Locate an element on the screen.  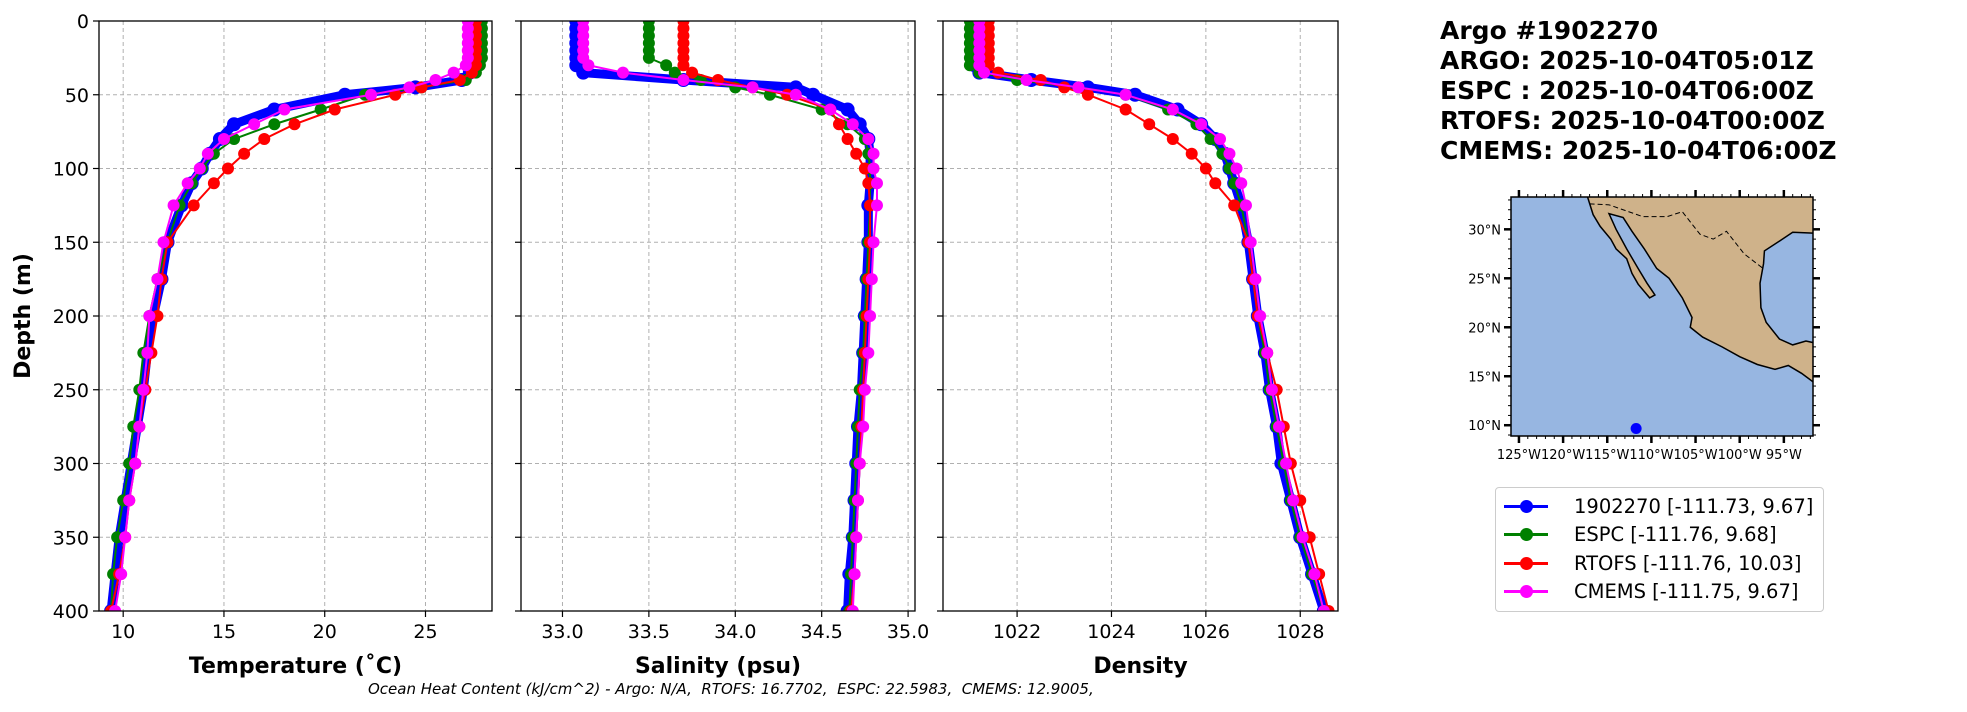
float-title: Argo #1902270 is located at coordinates (1549, 30).